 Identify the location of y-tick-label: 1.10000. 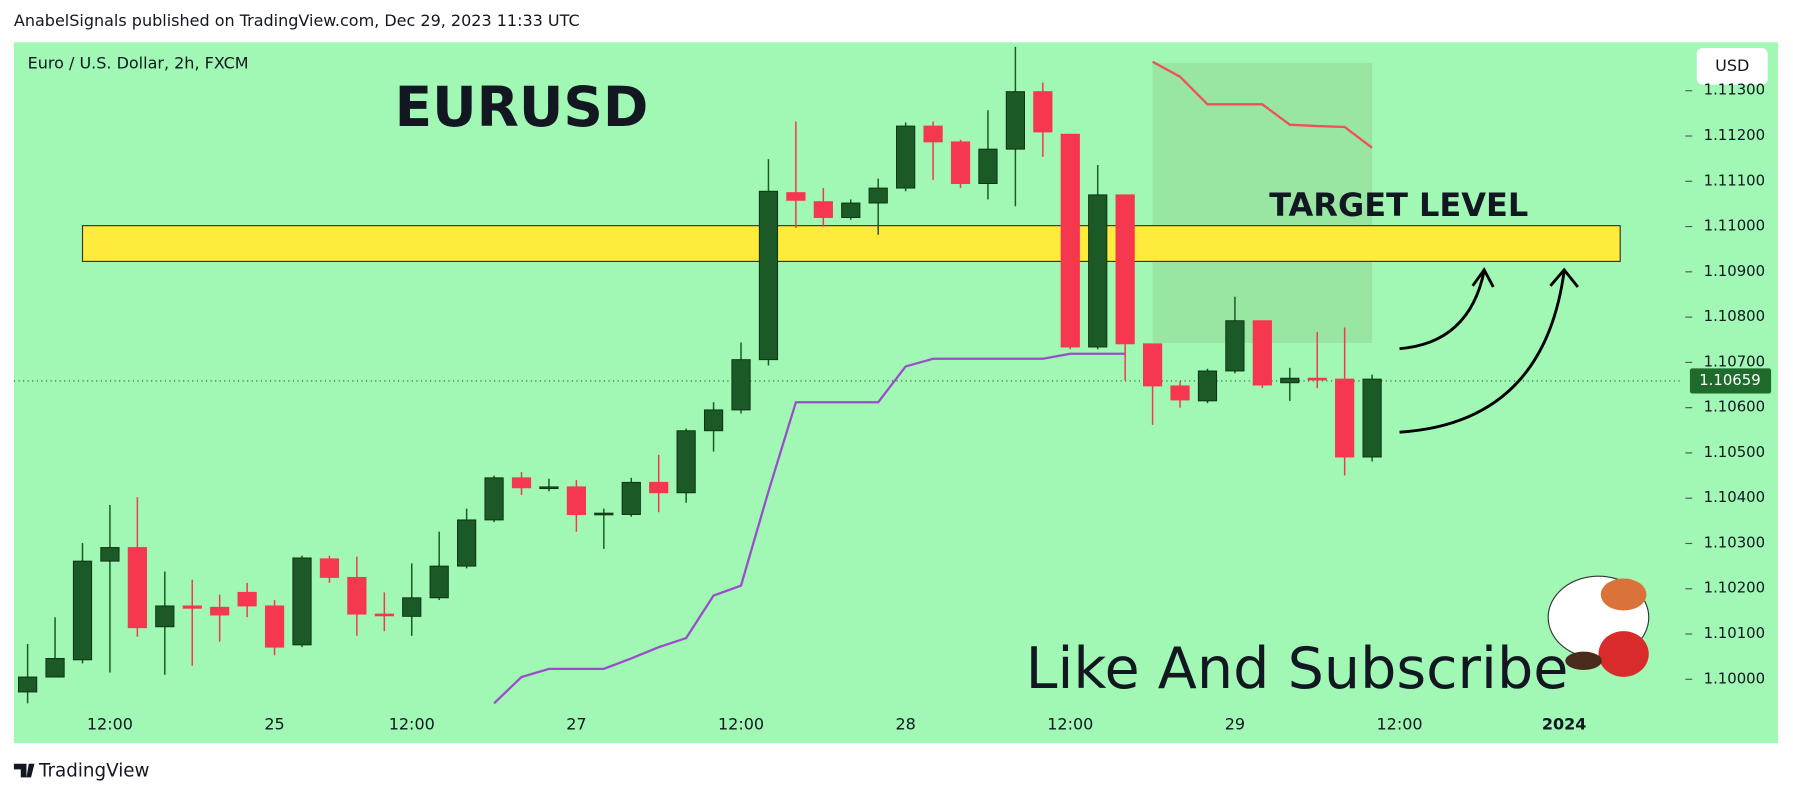
(1734, 678).